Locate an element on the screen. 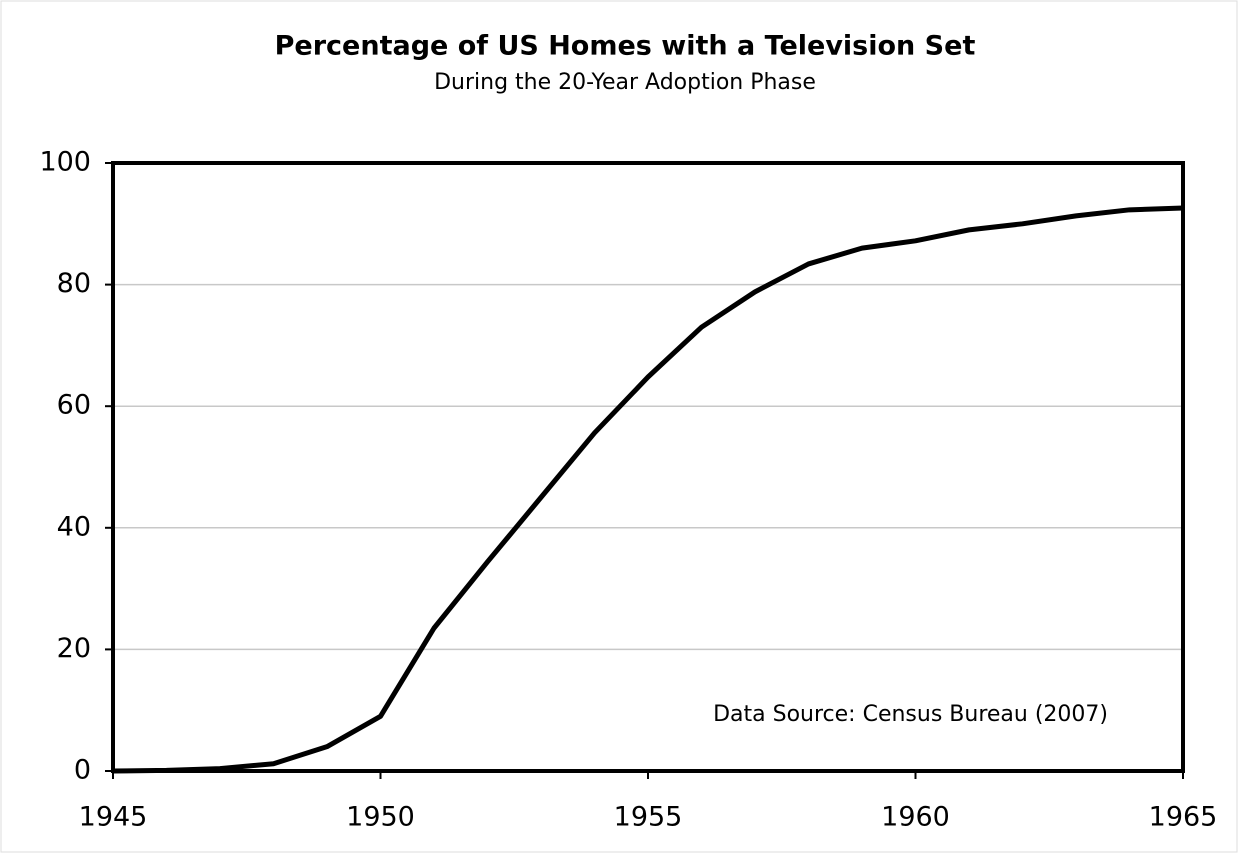 The width and height of the screenshot is (1238, 853). y-tick-label: 60 is located at coordinates (74, 405).